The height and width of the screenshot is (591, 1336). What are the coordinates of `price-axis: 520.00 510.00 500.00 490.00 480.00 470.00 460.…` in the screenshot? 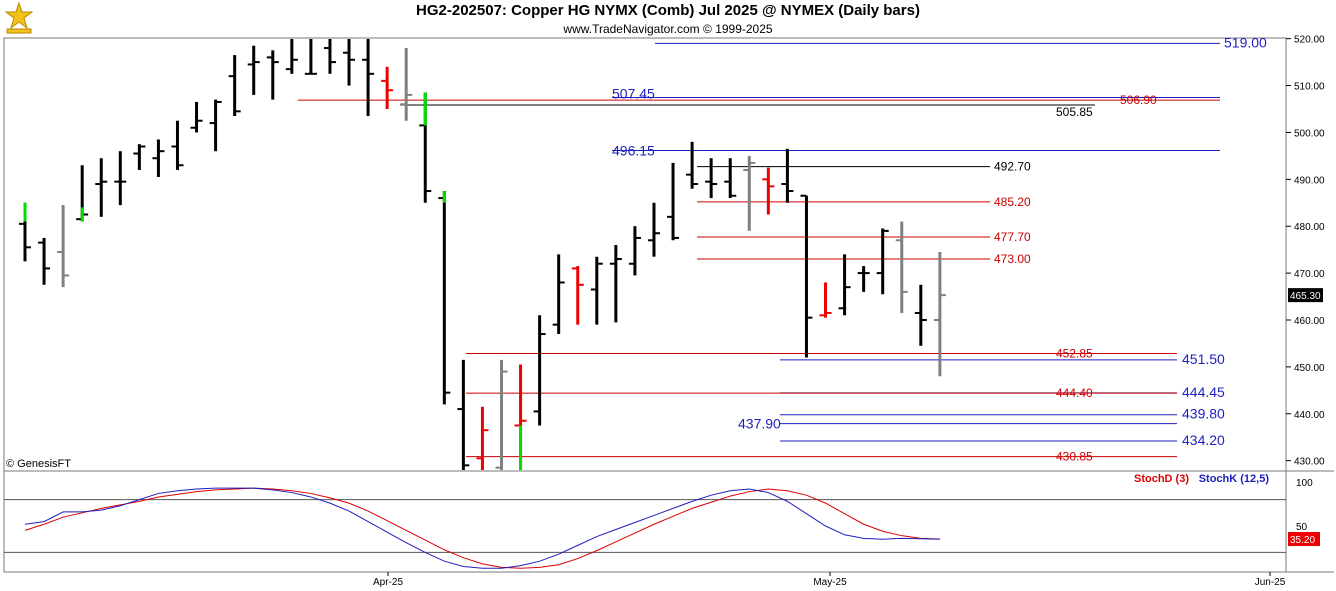 It's located at (1305, 251).